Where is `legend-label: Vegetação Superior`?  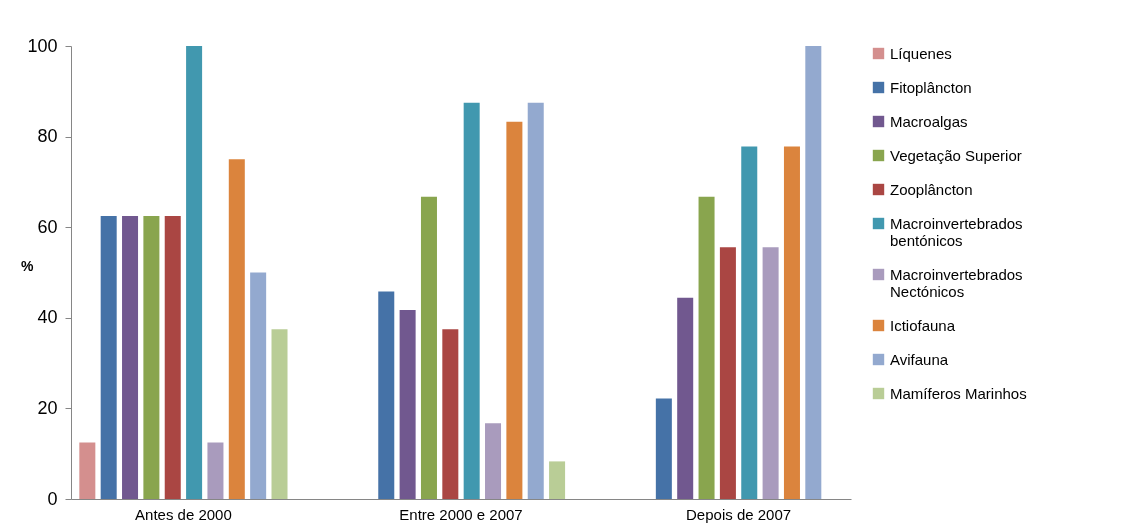
legend-label: Vegetação Superior is located at coordinates (956, 155).